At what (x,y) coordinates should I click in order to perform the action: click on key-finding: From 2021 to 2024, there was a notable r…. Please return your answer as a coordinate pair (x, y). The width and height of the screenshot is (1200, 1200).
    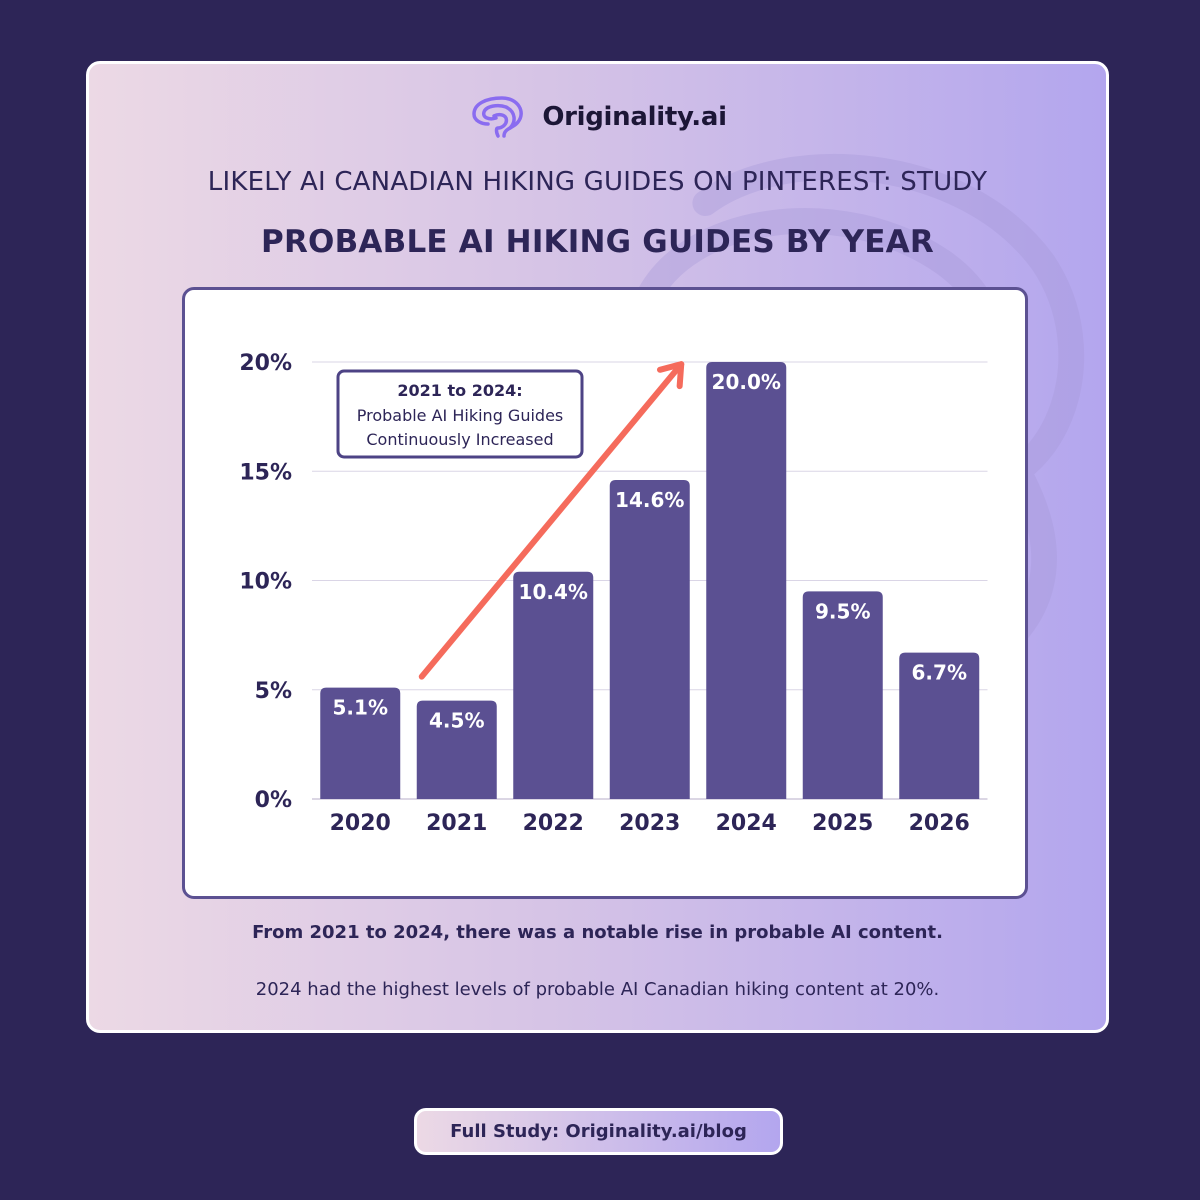
    Looking at the image, I should click on (597, 932).